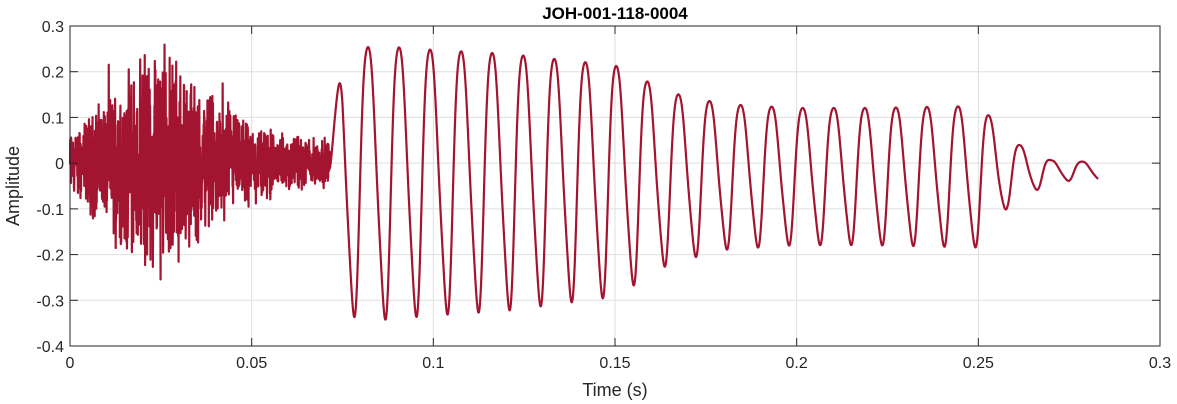 The image size is (1177, 404). I want to click on x-tick-label: 0, so click(70, 363).